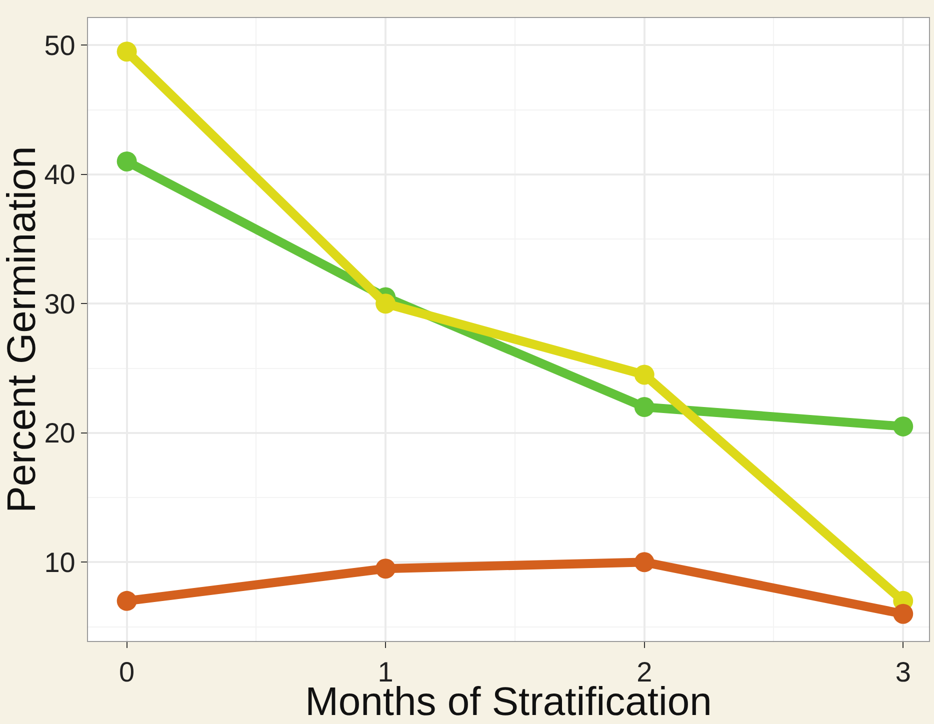 This screenshot has height=724, width=934. I want to click on y-tick-label: 10, so click(60, 562).